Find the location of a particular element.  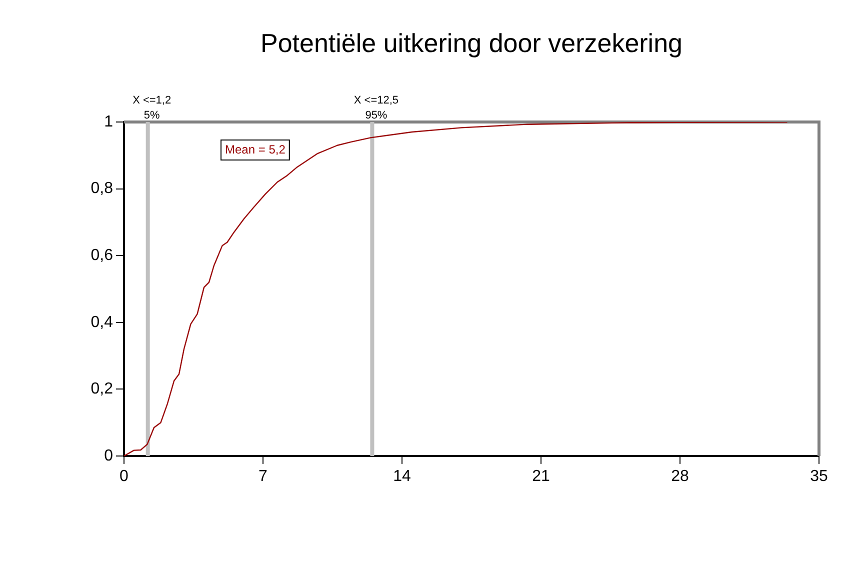

y-tick-label: 0,2 is located at coordinates (102, 389).